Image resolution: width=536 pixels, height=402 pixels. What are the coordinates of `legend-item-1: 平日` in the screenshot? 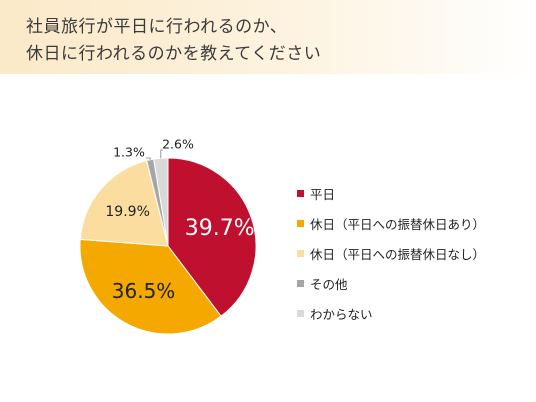 It's located at (391, 193).